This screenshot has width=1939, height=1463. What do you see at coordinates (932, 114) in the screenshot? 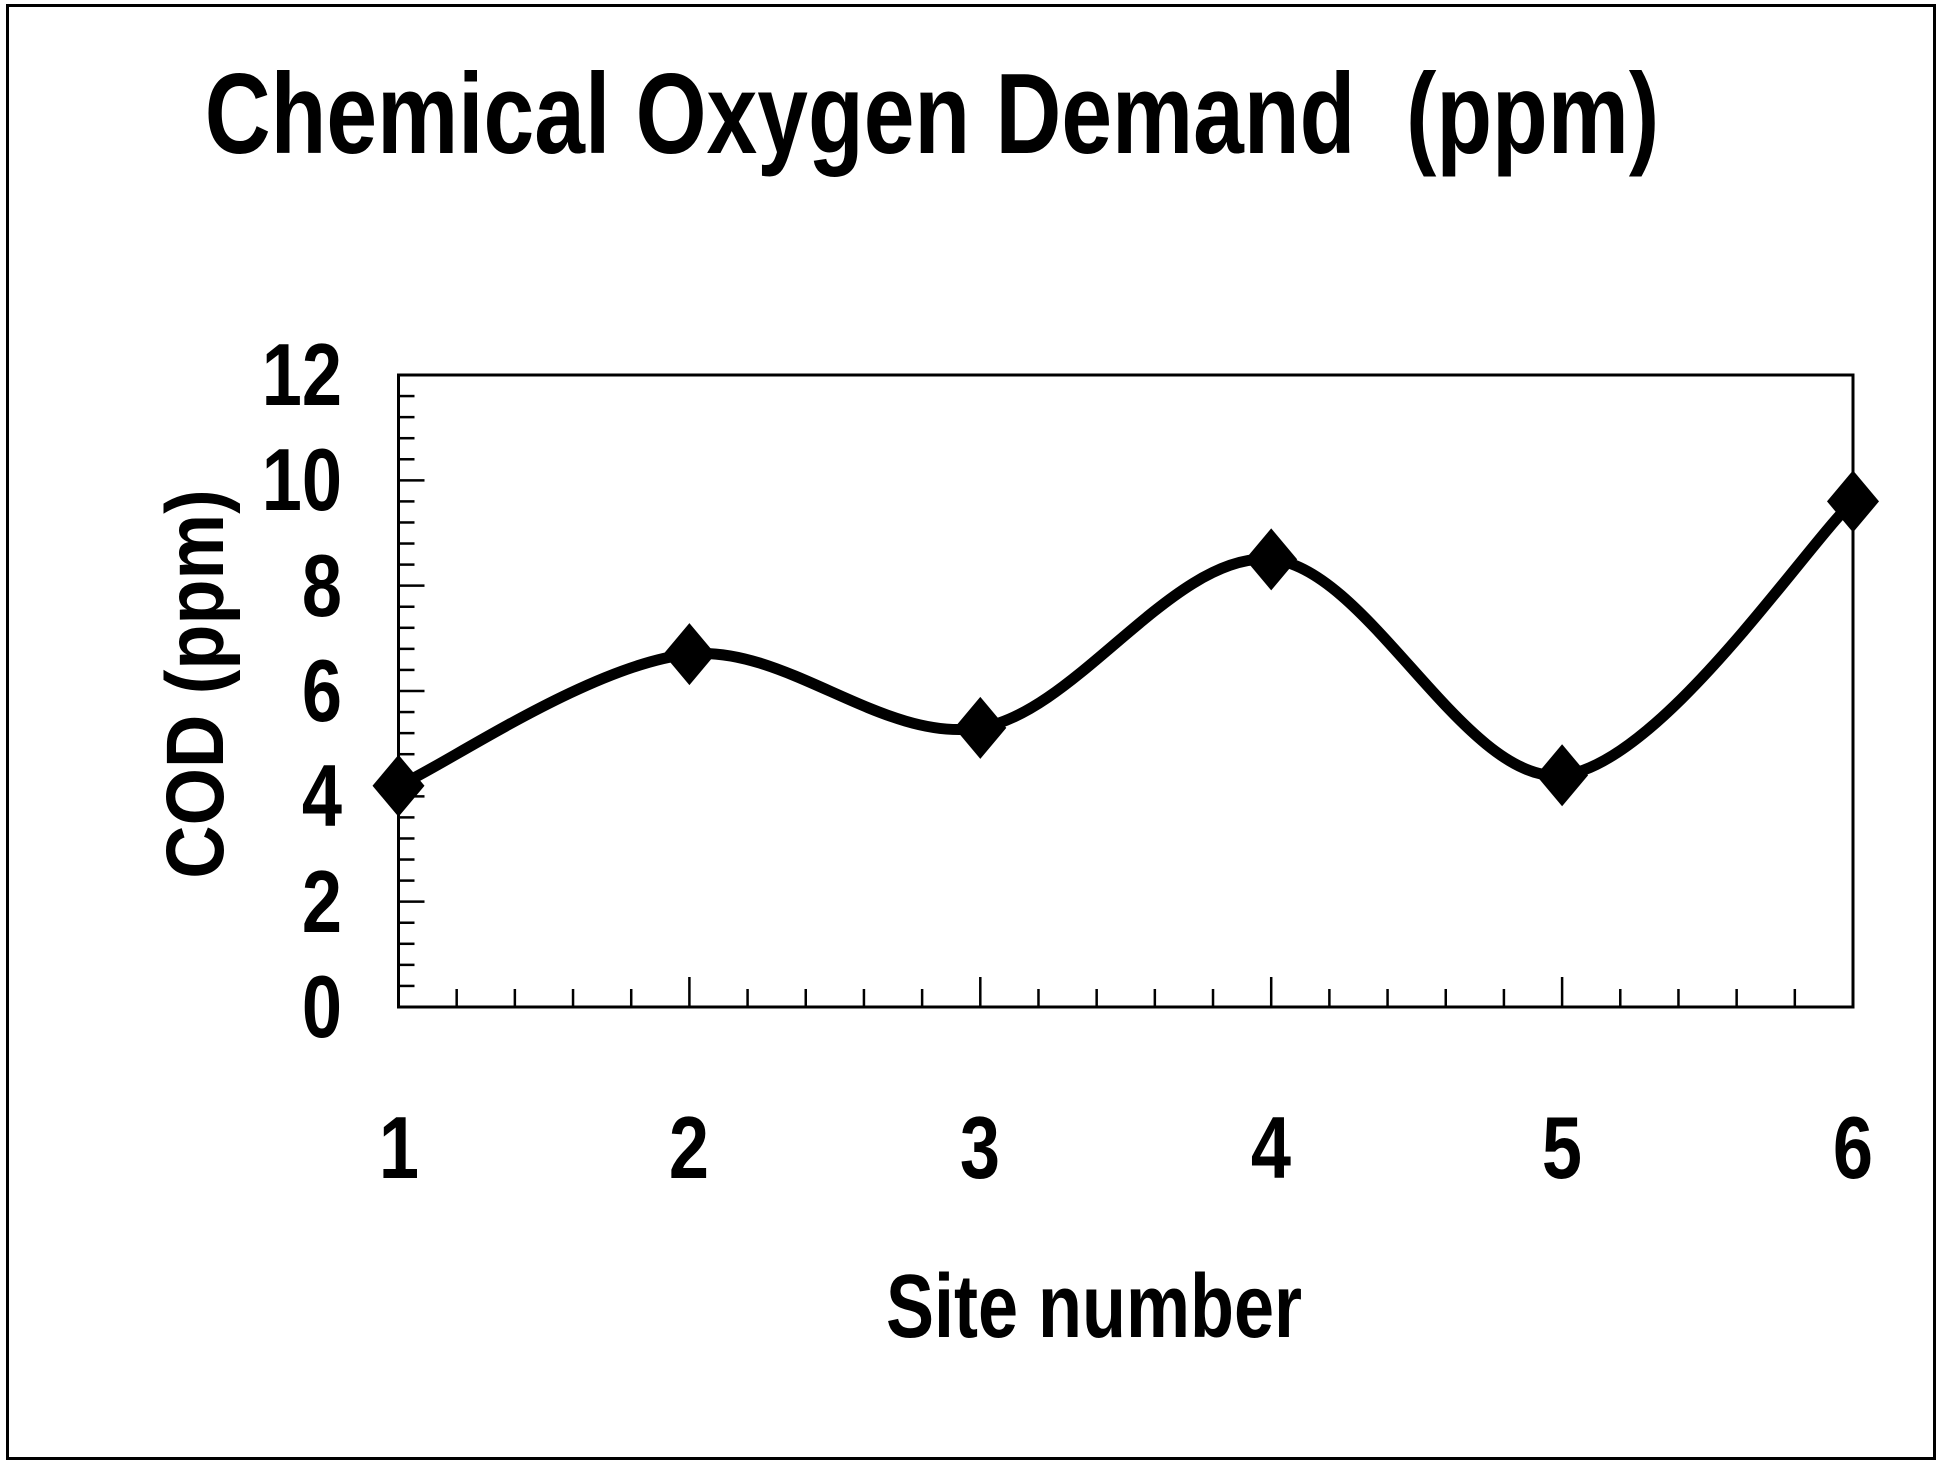
I see `chart-title: Chemical Oxygen Demand (ppm)` at bounding box center [932, 114].